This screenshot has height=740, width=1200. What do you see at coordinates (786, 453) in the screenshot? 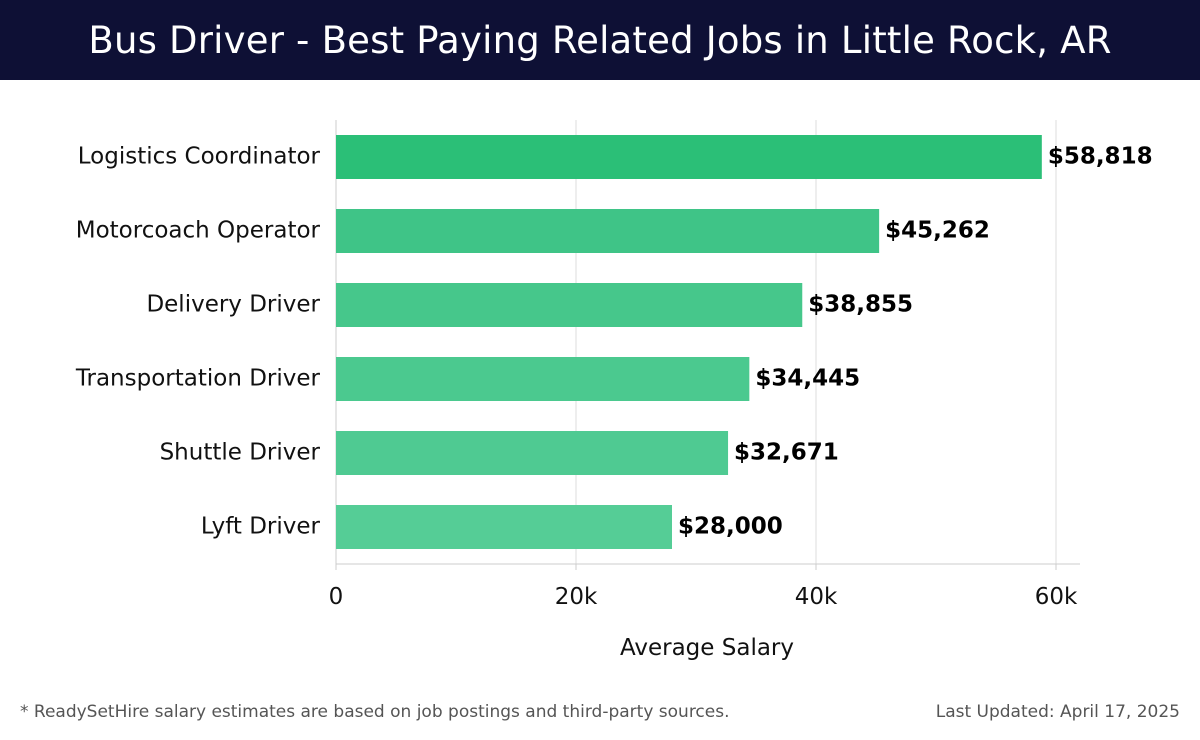
I see `value-label-4: $32,671` at bounding box center [786, 453].